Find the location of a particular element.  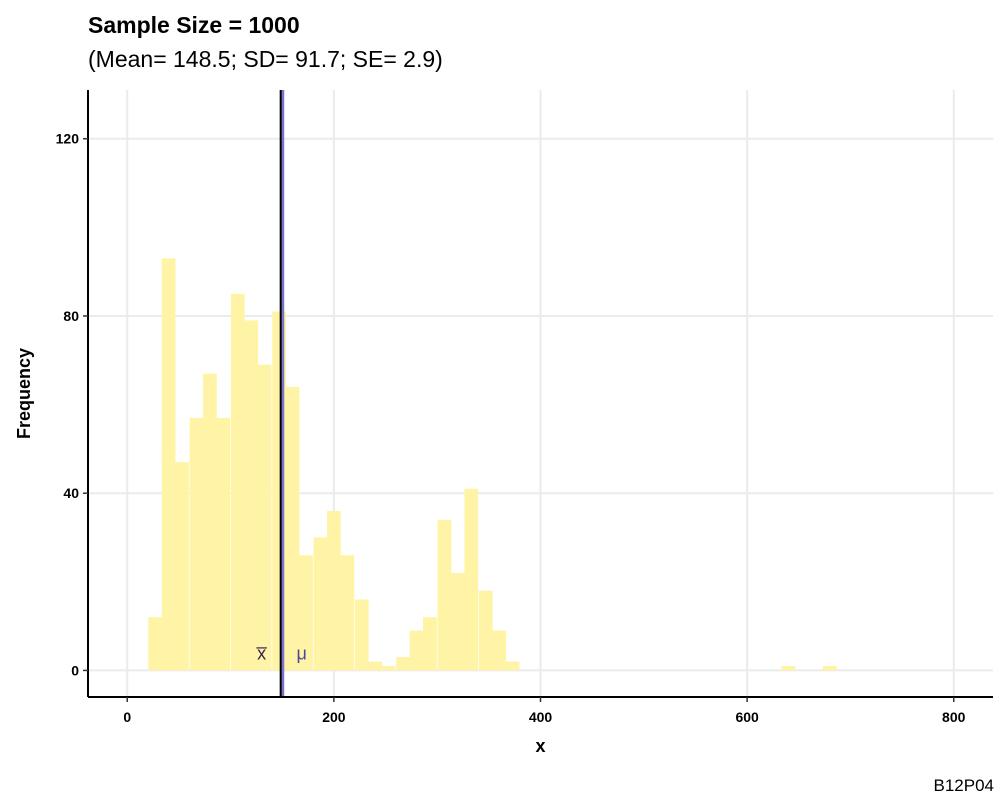

sample-mean-label: x̅ is located at coordinates (262, 654).